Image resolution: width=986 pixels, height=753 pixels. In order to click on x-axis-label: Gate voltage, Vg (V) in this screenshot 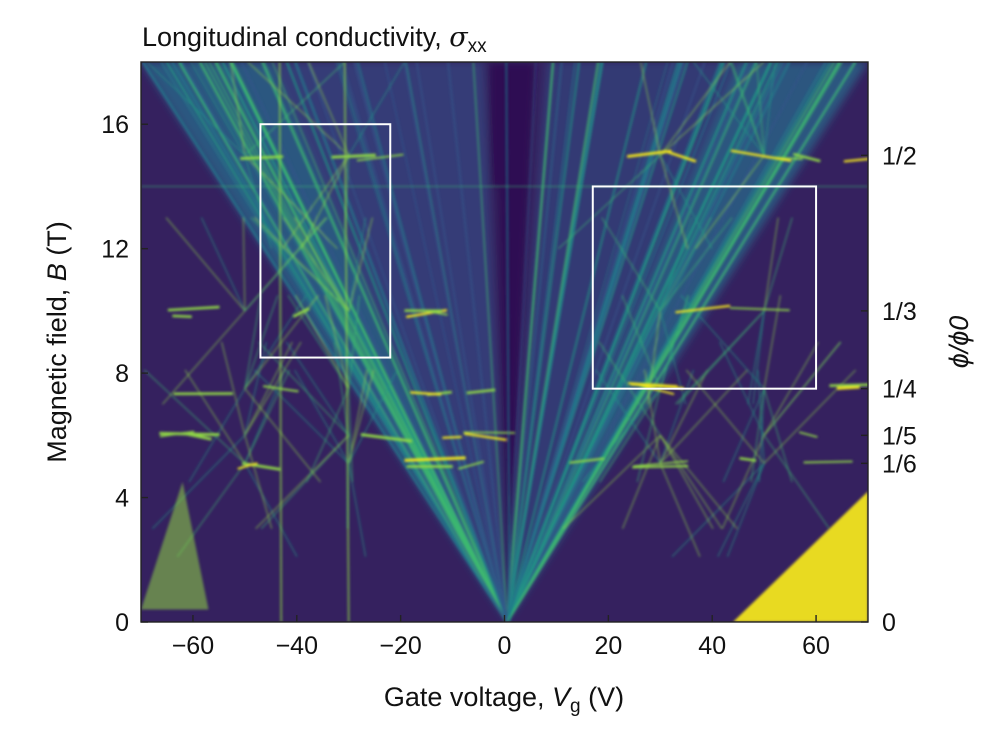, I will do `click(504, 699)`.